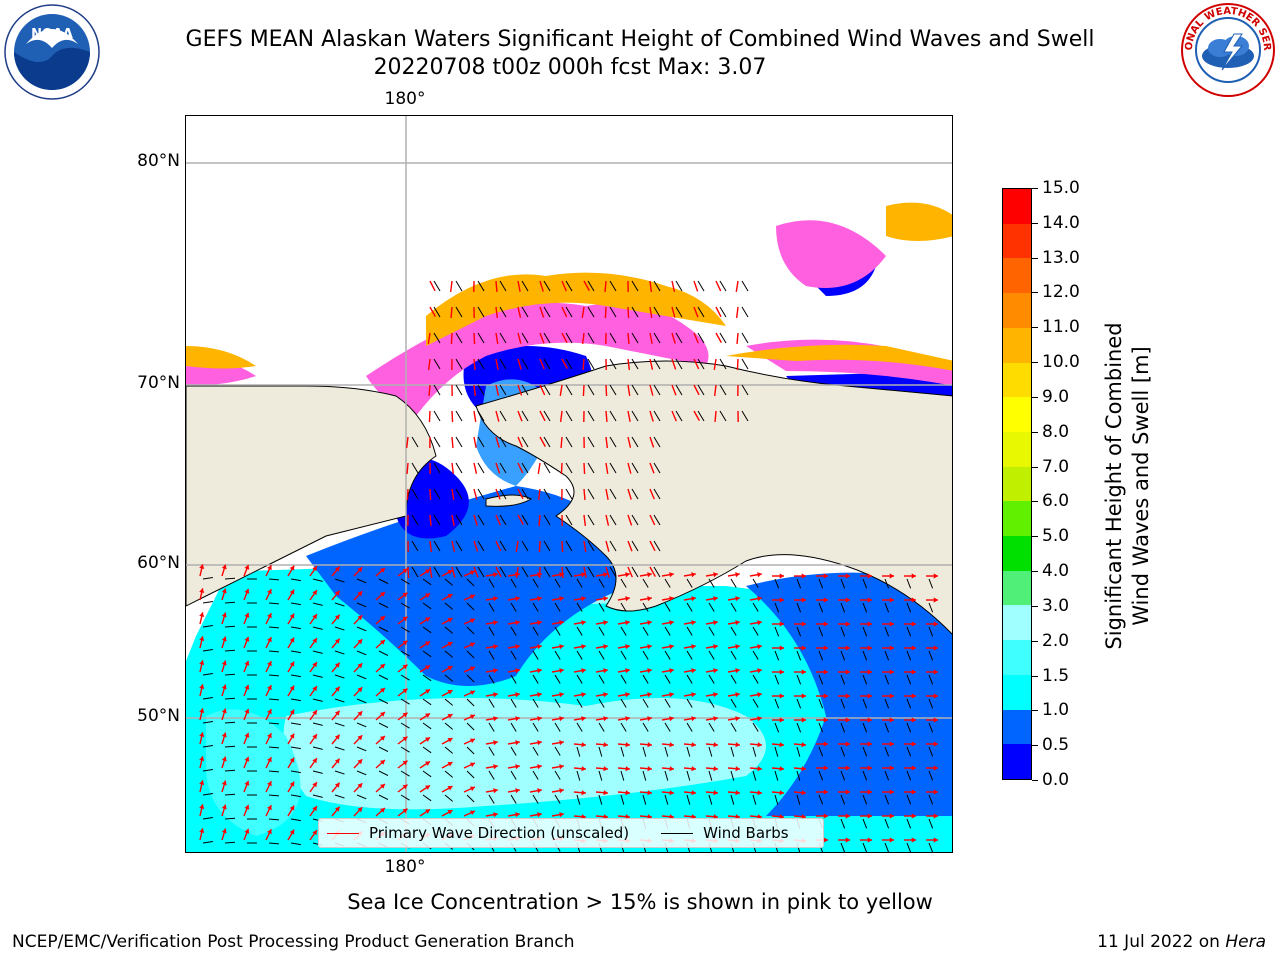  What do you see at coordinates (1061, 292) in the screenshot?
I see `colorbar-tick-label: 12.0` at bounding box center [1061, 292].